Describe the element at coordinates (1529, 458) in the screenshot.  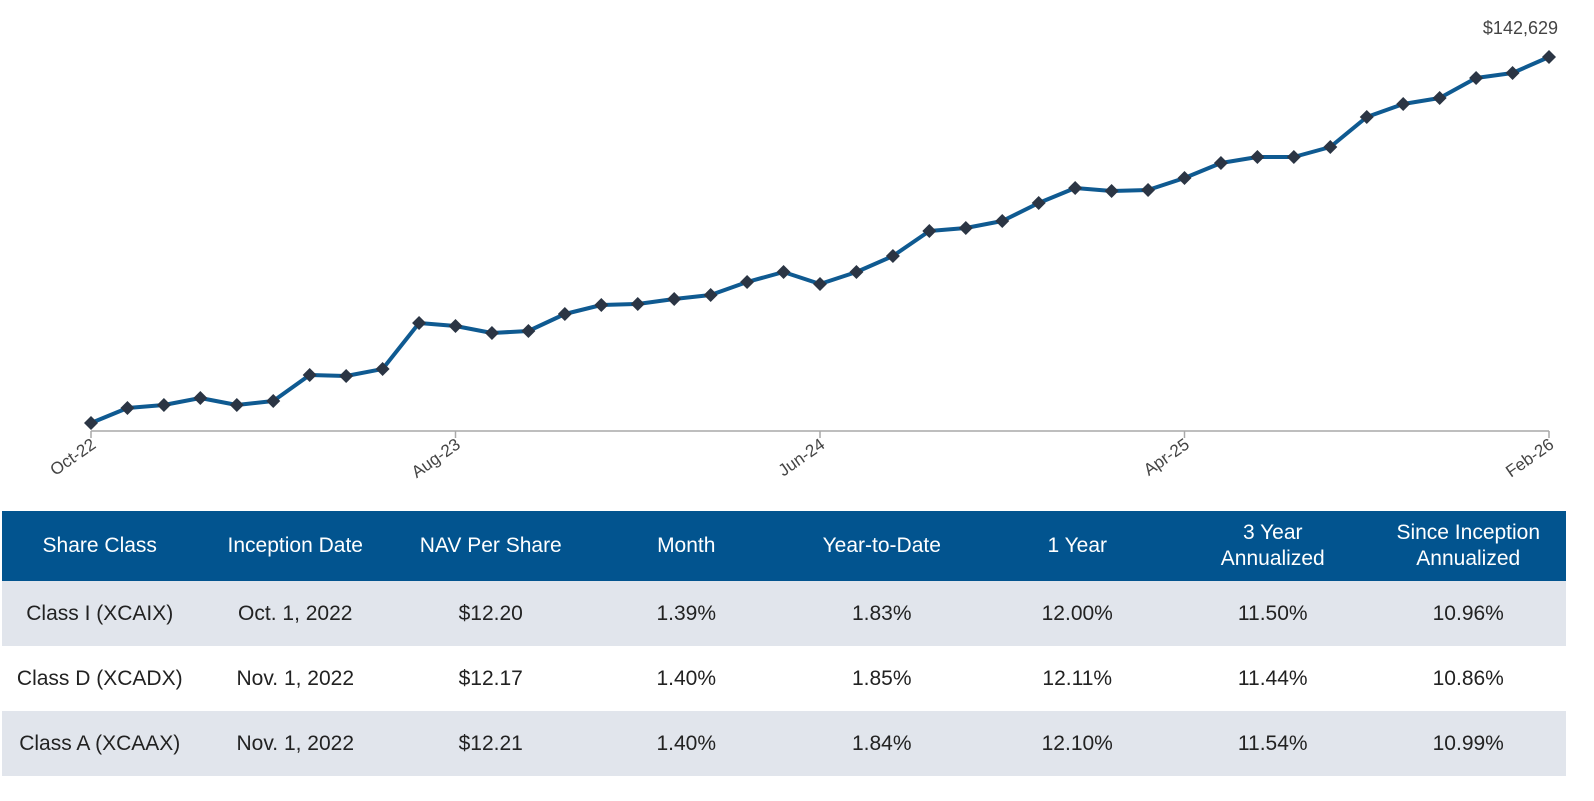
I see `x-tick-label: Feb-26` at that location.